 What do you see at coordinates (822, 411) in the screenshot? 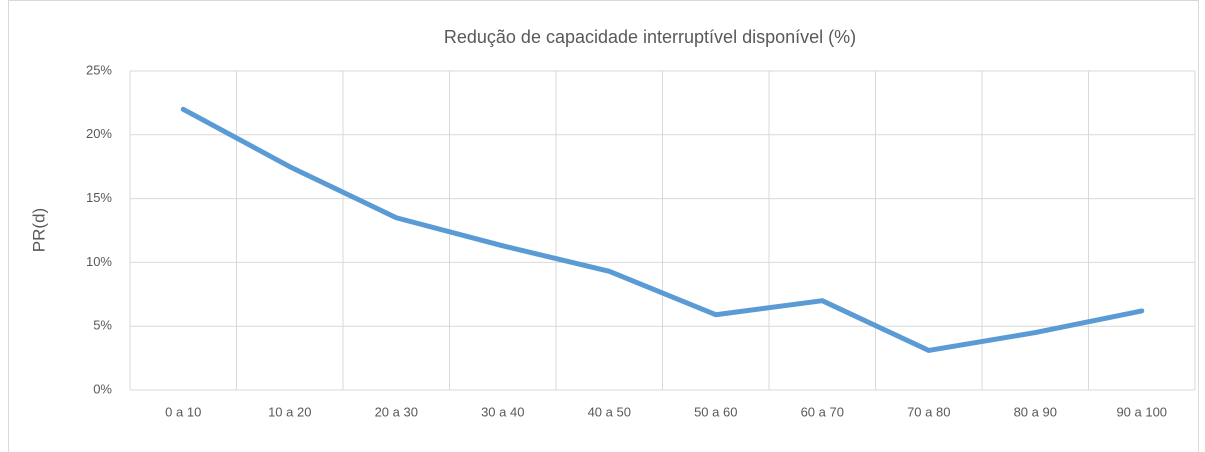
I see `x-tick-label: 60 a 70` at bounding box center [822, 411].